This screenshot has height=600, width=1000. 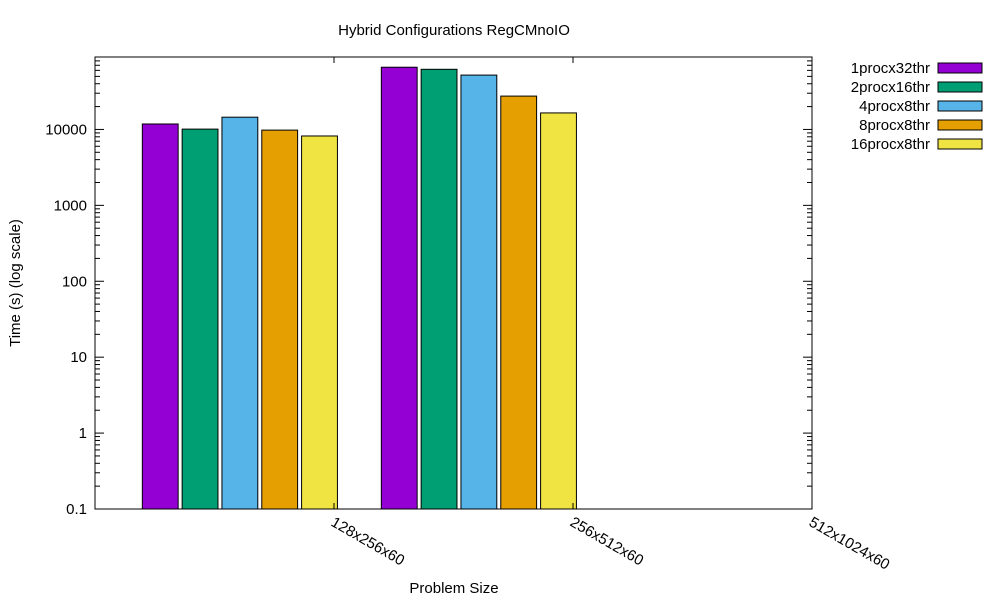 What do you see at coordinates (66, 129) in the screenshot?
I see `y-tick-label: 10000` at bounding box center [66, 129].